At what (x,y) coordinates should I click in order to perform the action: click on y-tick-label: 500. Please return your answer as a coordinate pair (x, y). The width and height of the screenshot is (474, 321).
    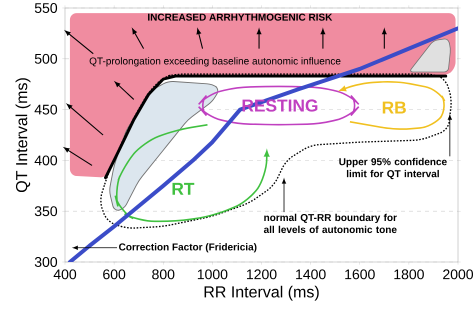
    Looking at the image, I should click on (46, 59).